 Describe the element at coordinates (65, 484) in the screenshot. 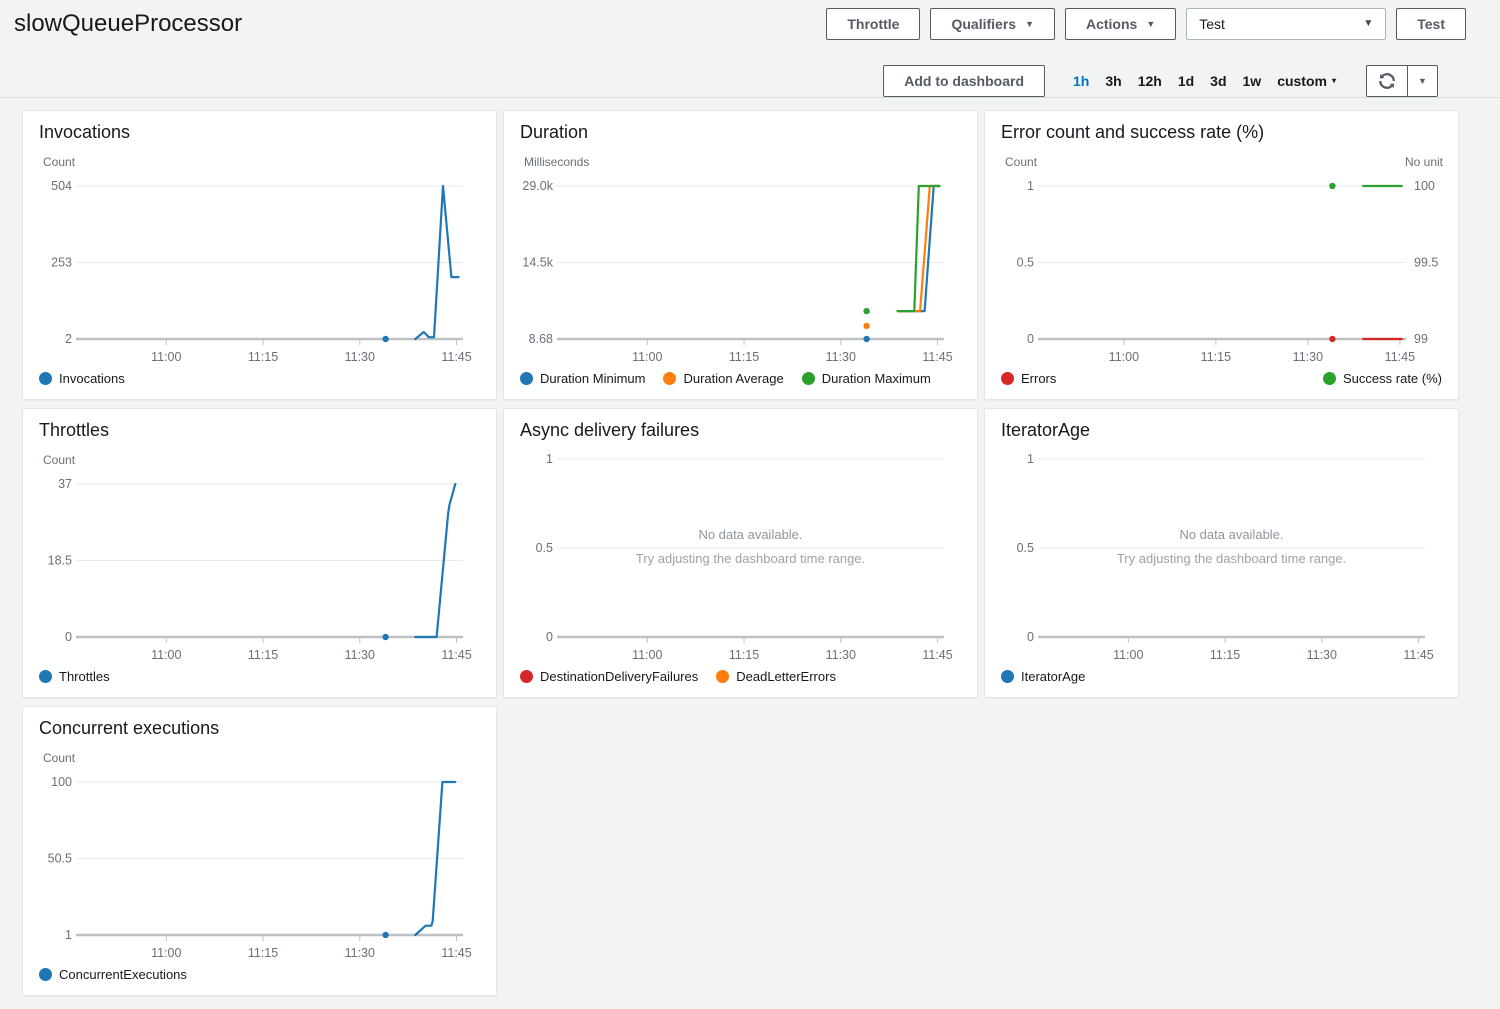

I see `svg-text: 37` at that location.